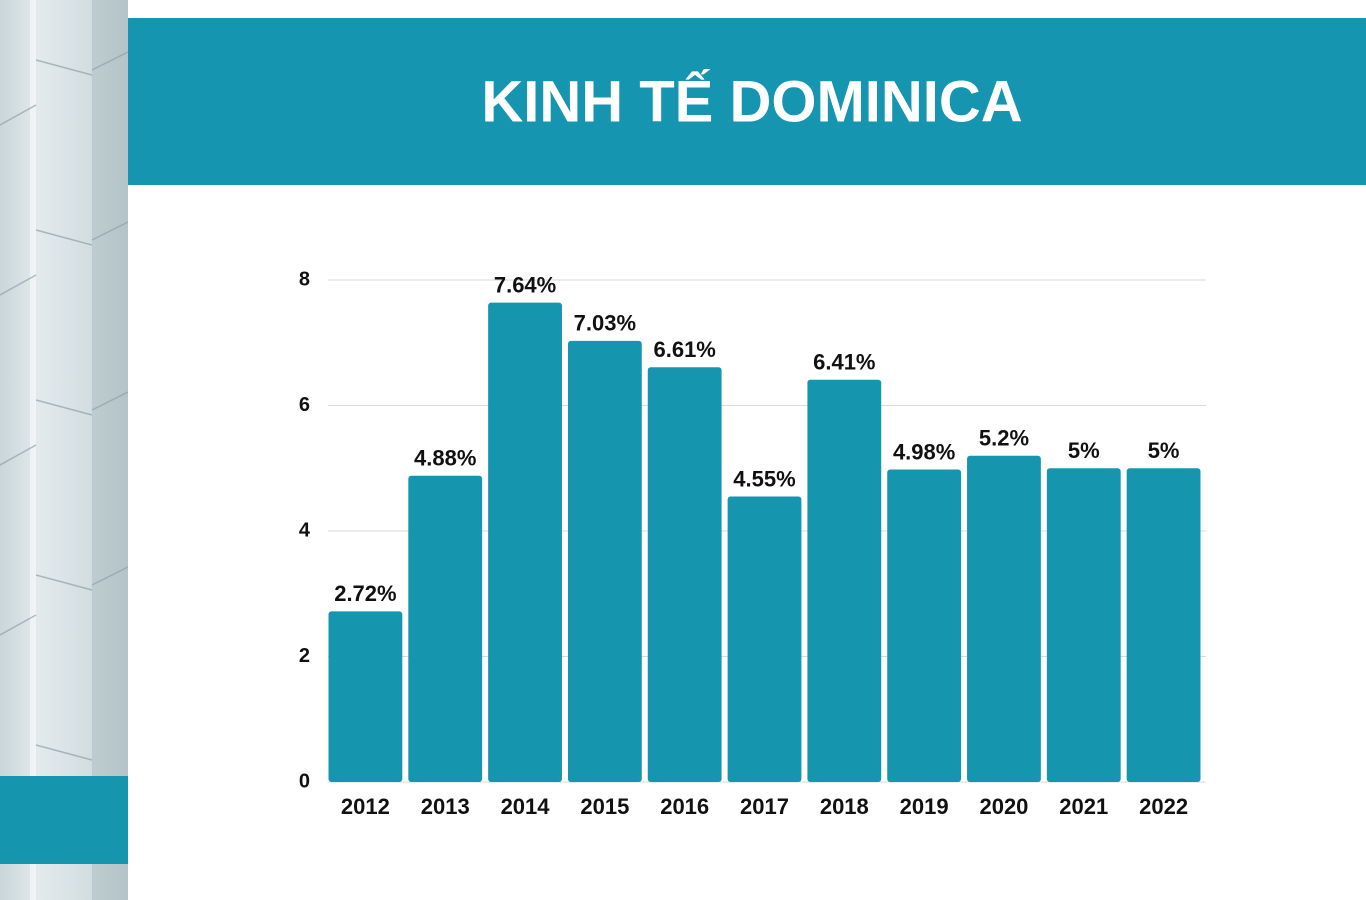  Describe the element at coordinates (844, 362) in the screenshot. I see `value-label: 6.41%` at that location.